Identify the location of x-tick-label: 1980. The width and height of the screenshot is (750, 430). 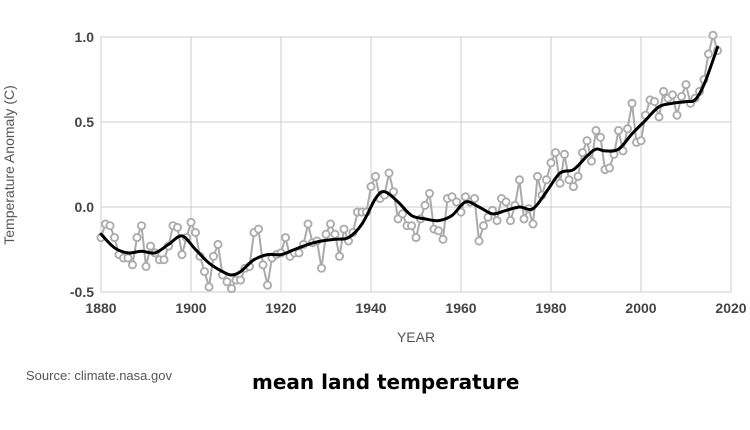
(550, 308).